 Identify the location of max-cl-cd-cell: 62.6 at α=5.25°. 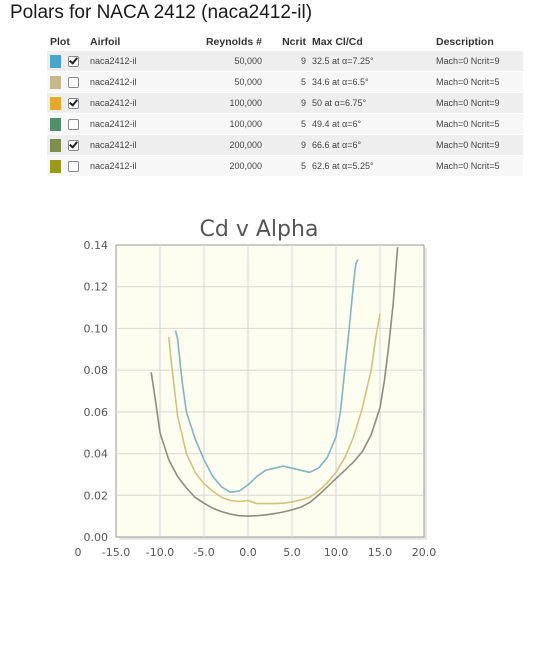
(371, 166).